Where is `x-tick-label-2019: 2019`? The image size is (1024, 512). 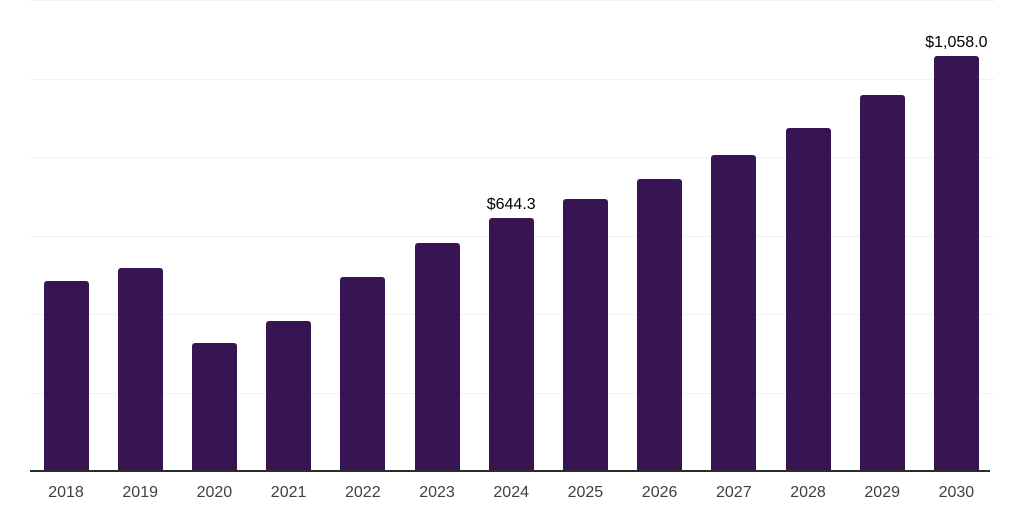 x-tick-label-2019: 2019 is located at coordinates (140, 492).